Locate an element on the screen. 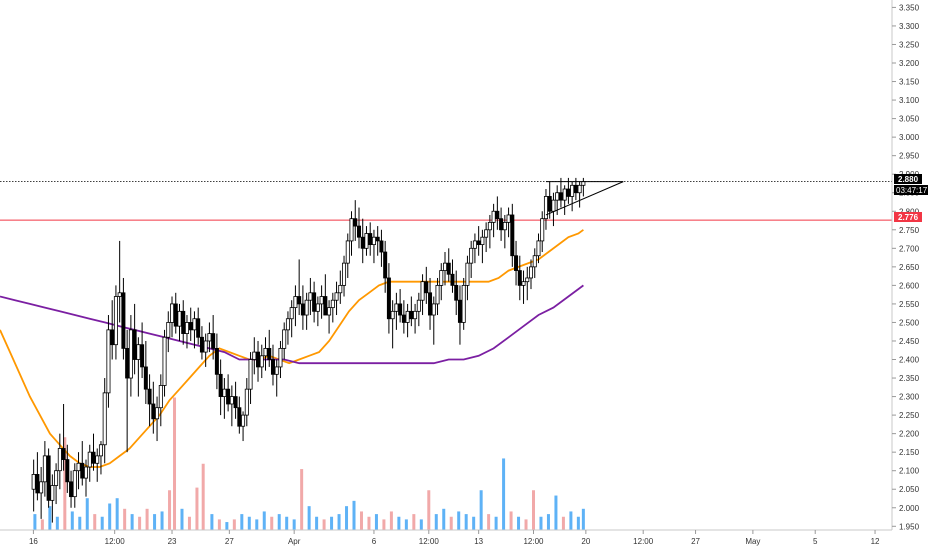 This screenshot has width=932, height=550. price-tick-label: 3.200 is located at coordinates (909, 63).